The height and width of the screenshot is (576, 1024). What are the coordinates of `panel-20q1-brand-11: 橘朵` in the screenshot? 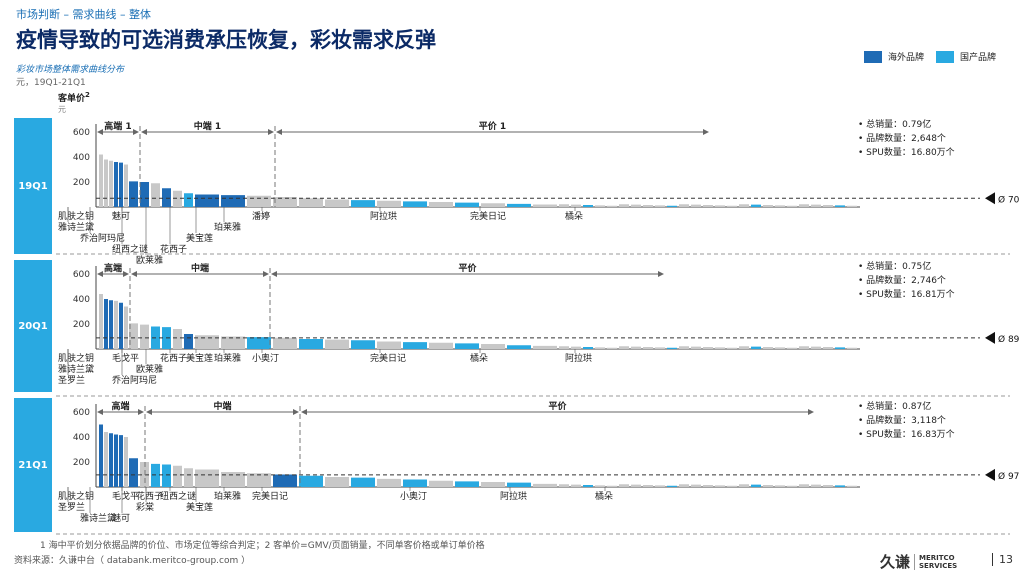 It's located at (479, 358).